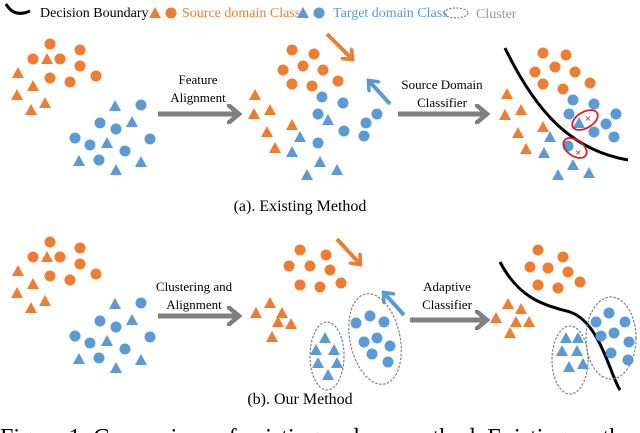 This screenshot has height=433, width=640. I want to click on legend-boundary-label: Decision Boundary, so click(94, 13).